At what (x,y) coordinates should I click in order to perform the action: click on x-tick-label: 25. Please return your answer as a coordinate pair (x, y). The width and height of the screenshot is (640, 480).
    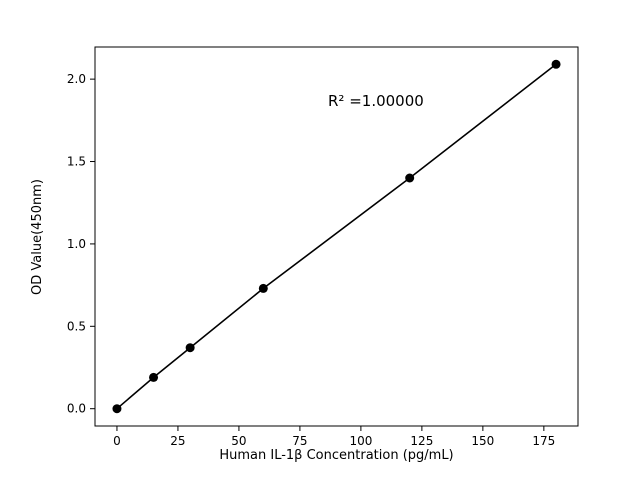
    Looking at the image, I should click on (177, 441).